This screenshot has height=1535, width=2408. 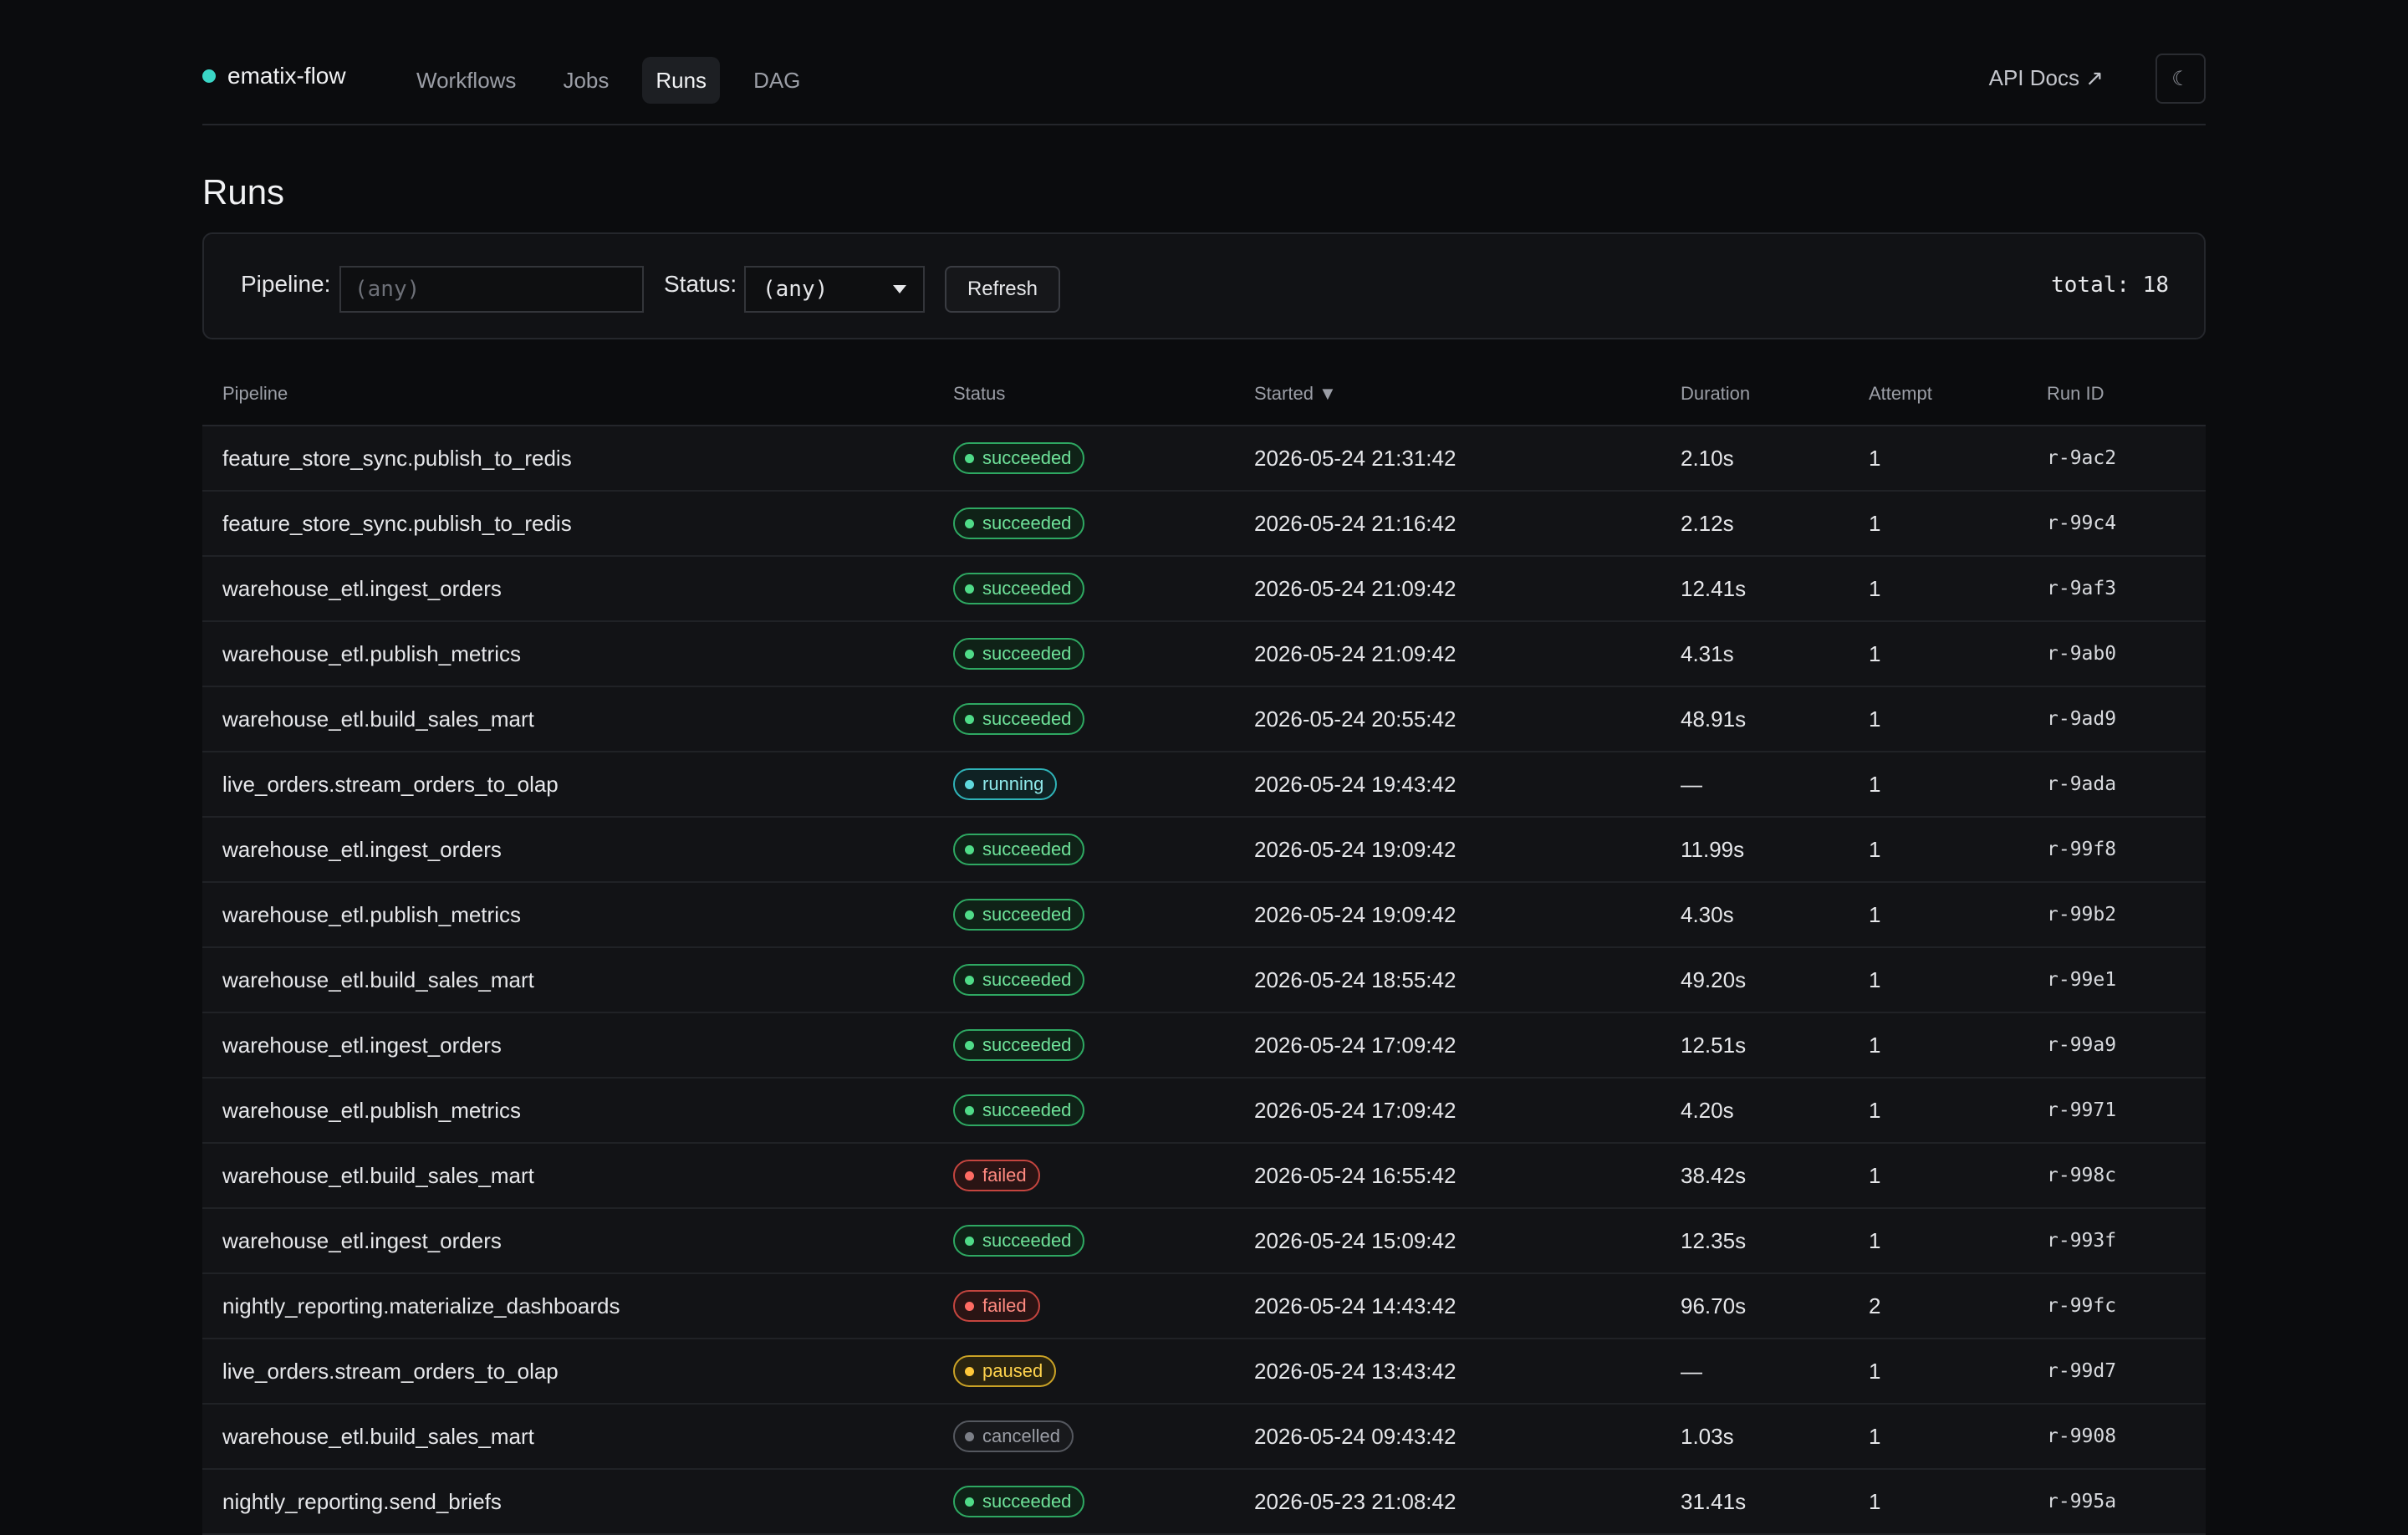 I want to click on cell-run-id: r-995a, so click(x=2082, y=1501).